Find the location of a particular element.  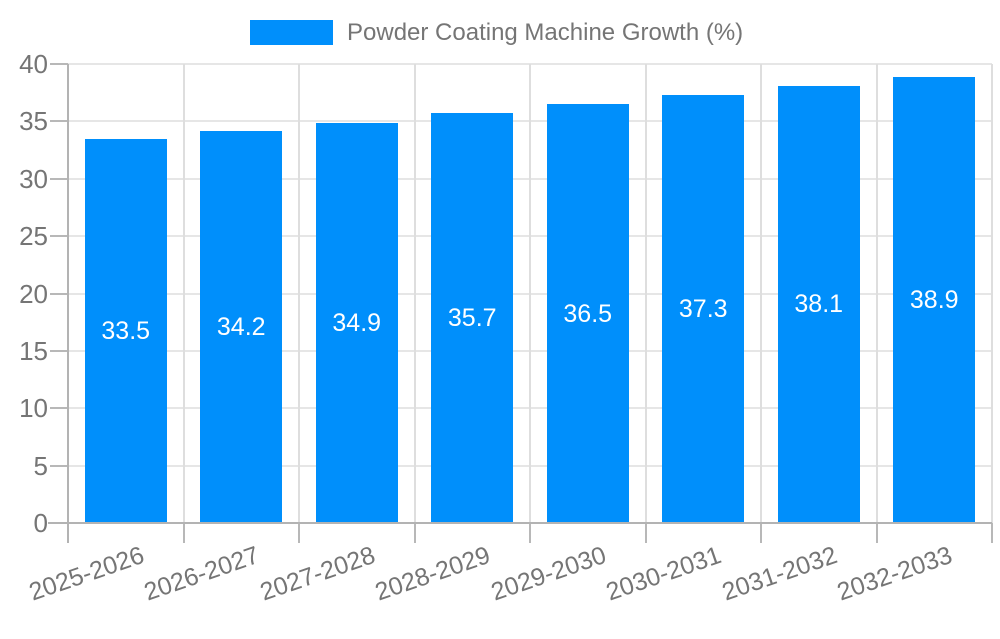

y-tick-label: 15 is located at coordinates (33, 350).